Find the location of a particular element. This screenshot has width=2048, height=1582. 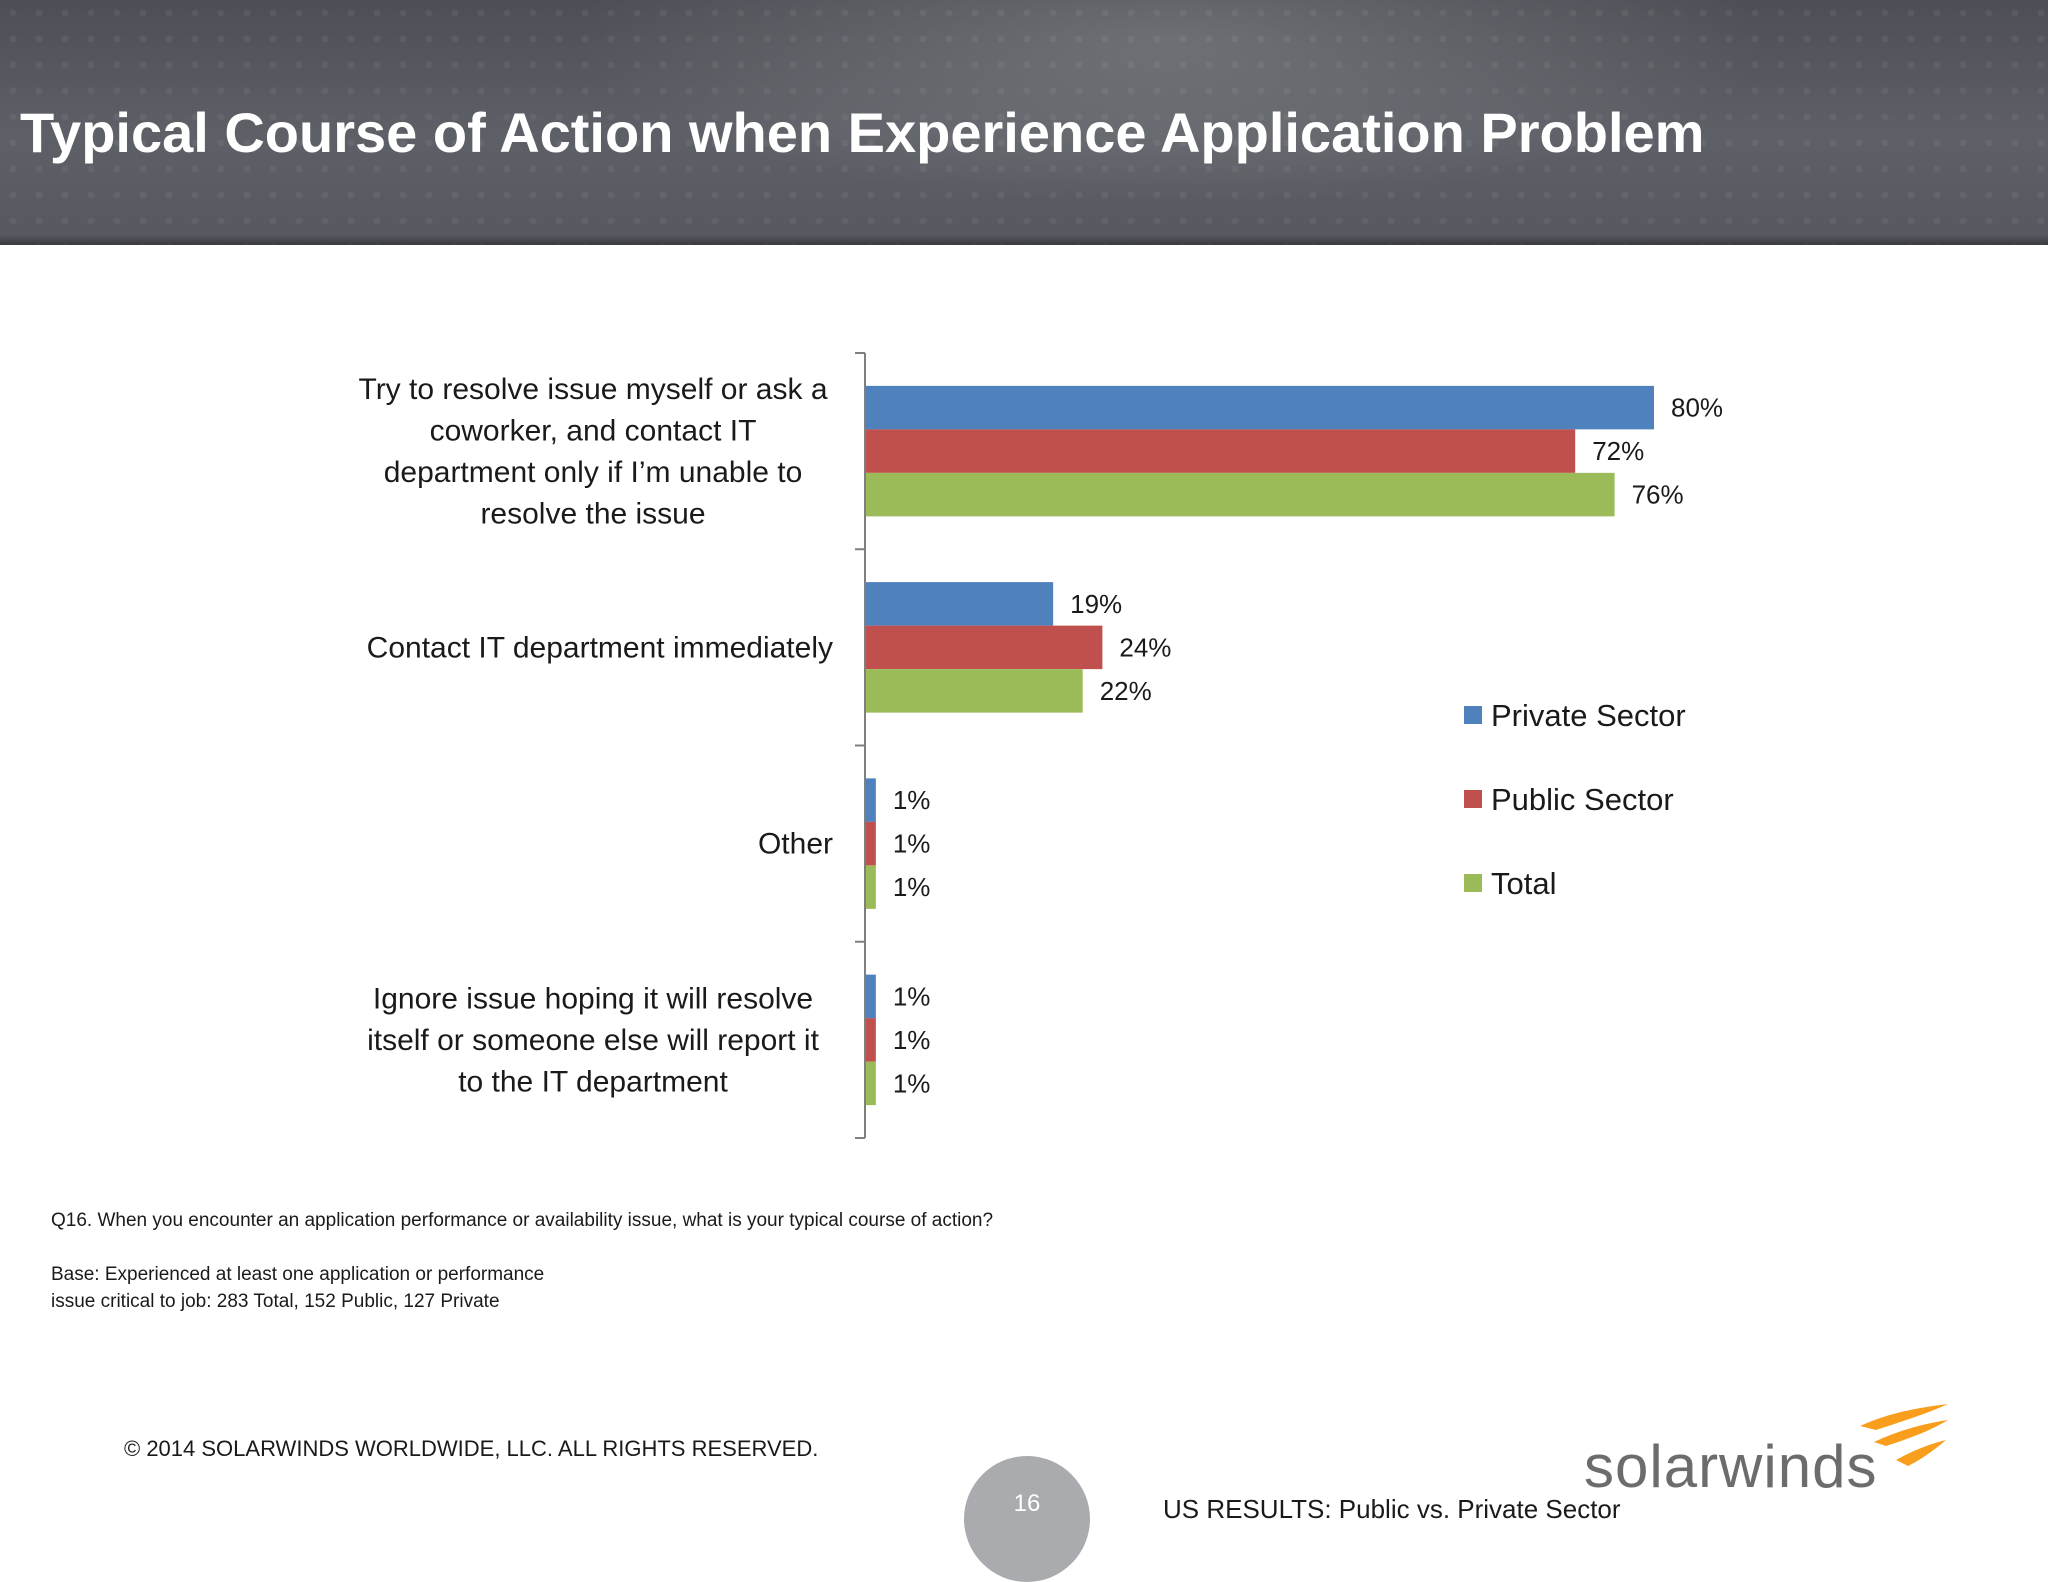

category-label: Ignore issue hoping it will resolve is located at coordinates (593, 998).